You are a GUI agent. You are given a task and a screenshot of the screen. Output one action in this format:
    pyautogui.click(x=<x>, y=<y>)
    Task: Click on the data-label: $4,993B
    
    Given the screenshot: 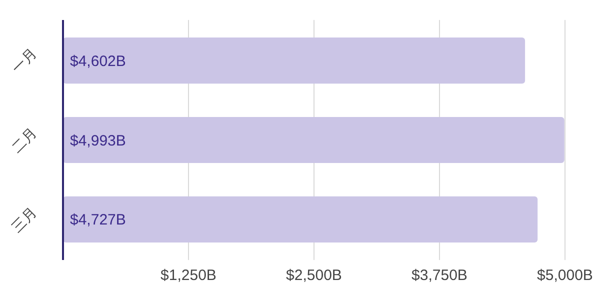 What is the action you would take?
    pyautogui.click(x=98, y=141)
    